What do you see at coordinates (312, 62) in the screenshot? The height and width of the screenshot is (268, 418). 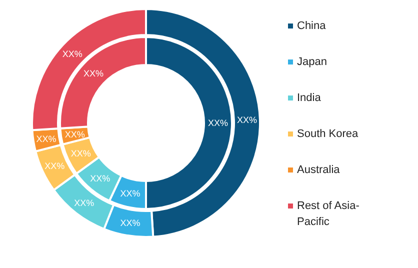 I see `legend-label: Japan` at bounding box center [312, 62].